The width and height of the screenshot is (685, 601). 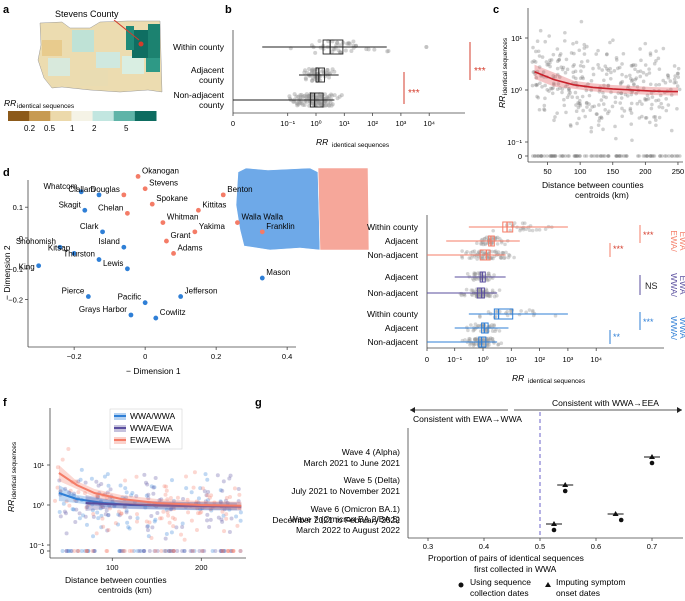 I want to click on wa-inset-west, so click(x=278, y=209).